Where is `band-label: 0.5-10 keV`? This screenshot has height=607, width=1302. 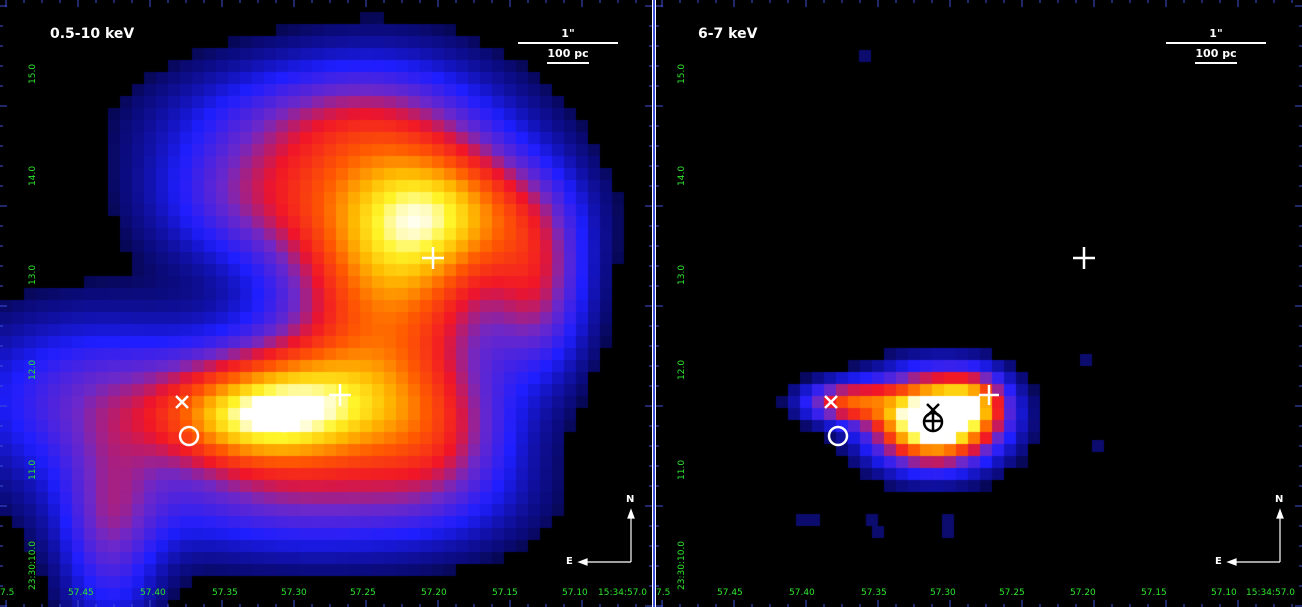 band-label: 0.5-10 keV is located at coordinates (92, 34).